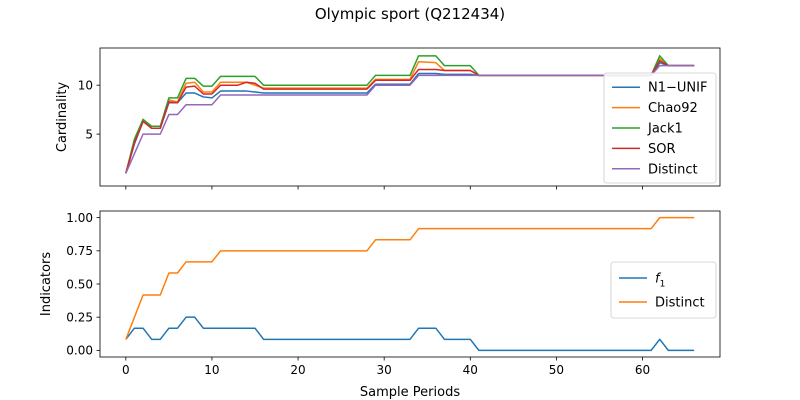 This screenshot has height=400, width=800. I want to click on series-line-f1, so click(410, 334).